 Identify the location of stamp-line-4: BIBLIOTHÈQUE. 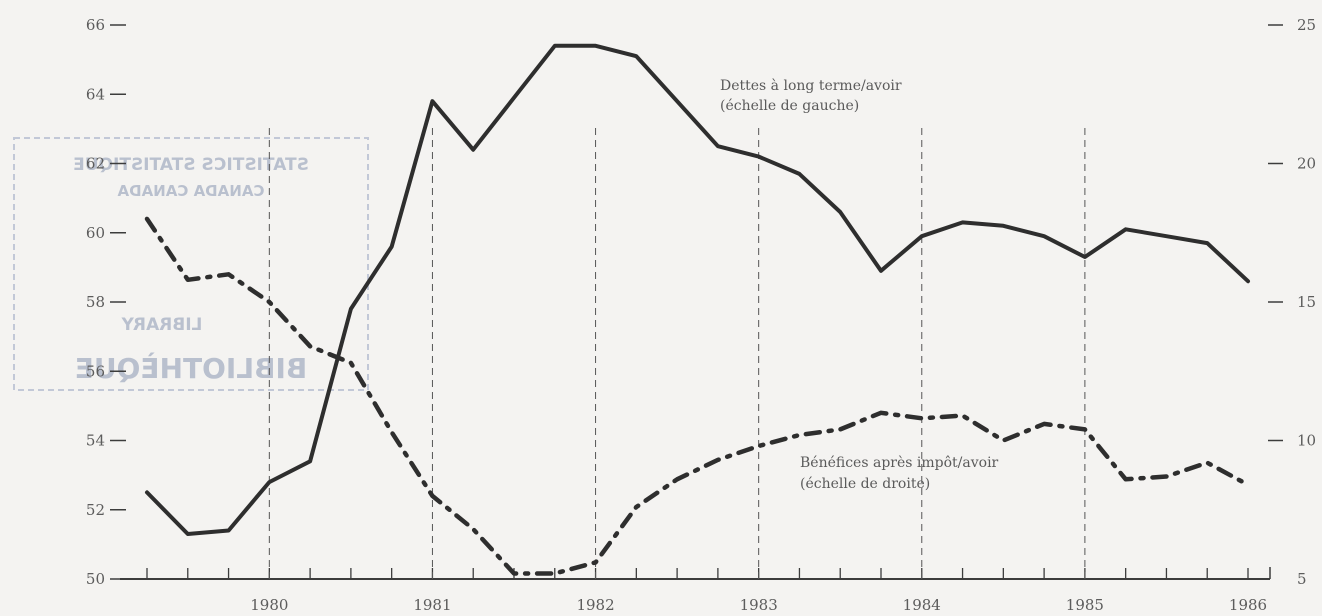
(191, 368).